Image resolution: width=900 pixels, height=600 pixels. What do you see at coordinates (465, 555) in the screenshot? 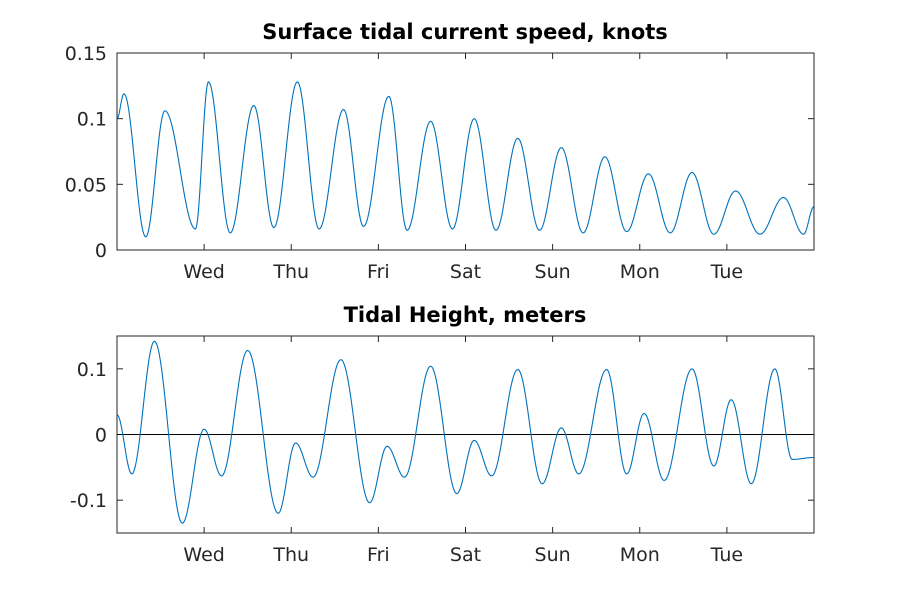
I see `tidal-height-x-tick-label: Sat` at bounding box center [465, 555].